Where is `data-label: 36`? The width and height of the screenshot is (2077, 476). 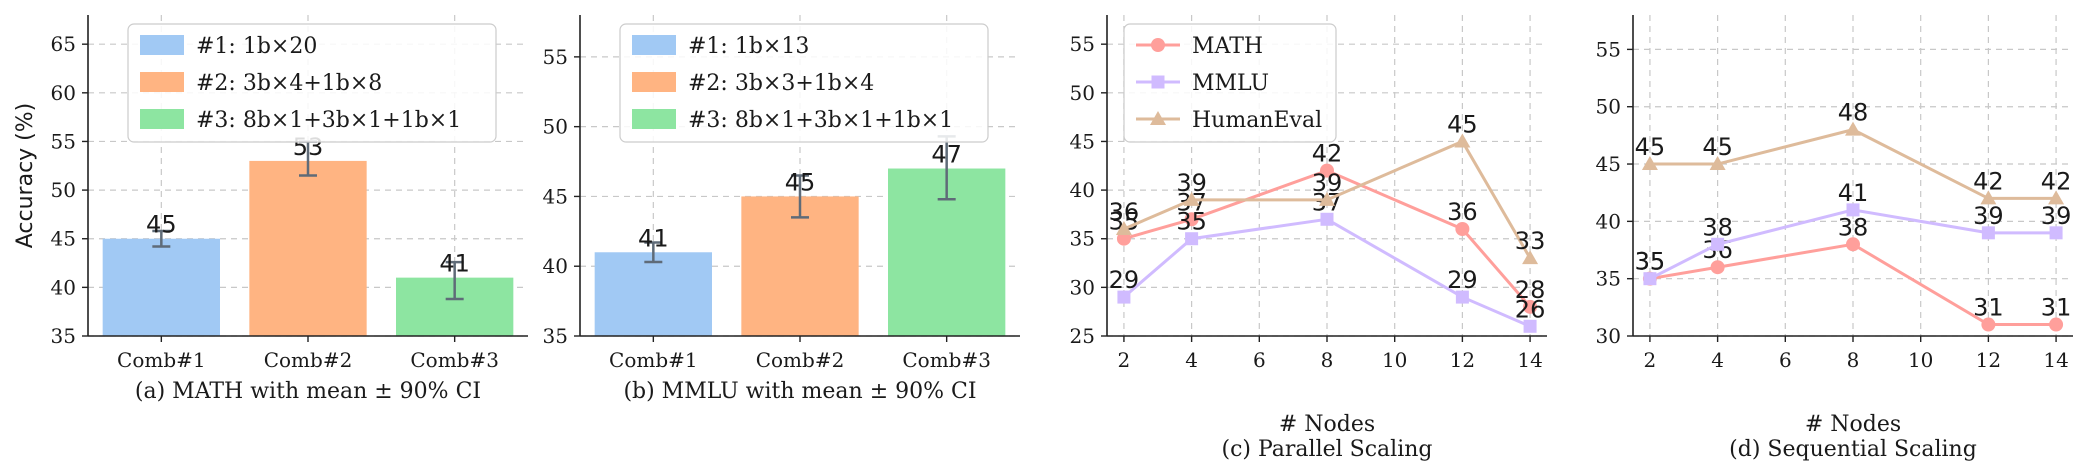 data-label: 36 is located at coordinates (1462, 212).